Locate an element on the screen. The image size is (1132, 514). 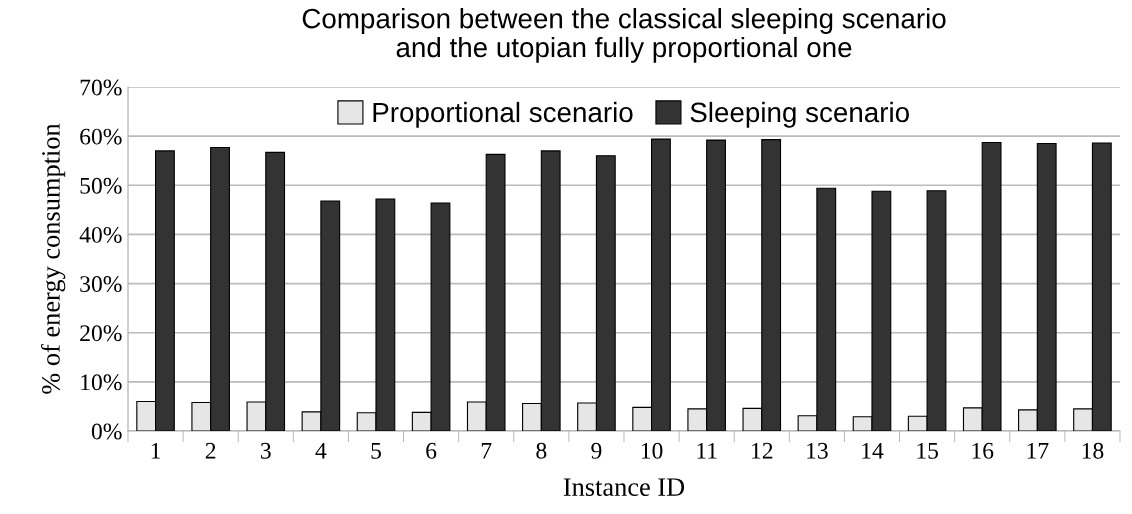
legend-label: Sleeping scenario is located at coordinates (799, 114).